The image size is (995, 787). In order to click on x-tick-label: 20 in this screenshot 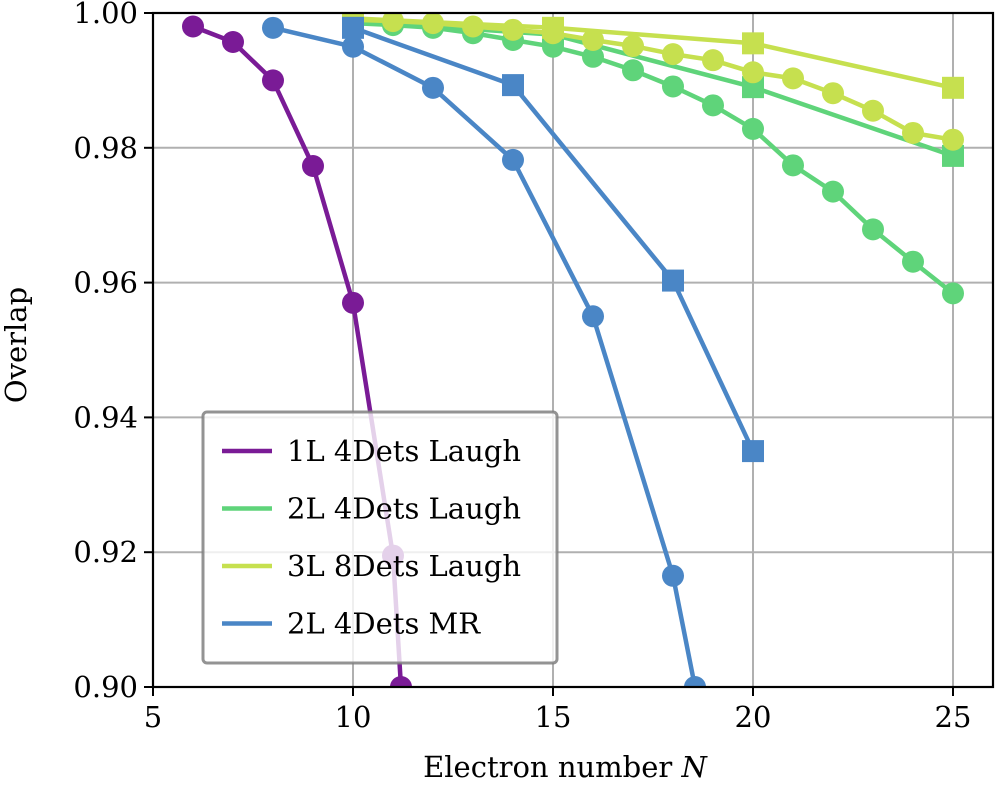, I will do `click(753, 717)`.